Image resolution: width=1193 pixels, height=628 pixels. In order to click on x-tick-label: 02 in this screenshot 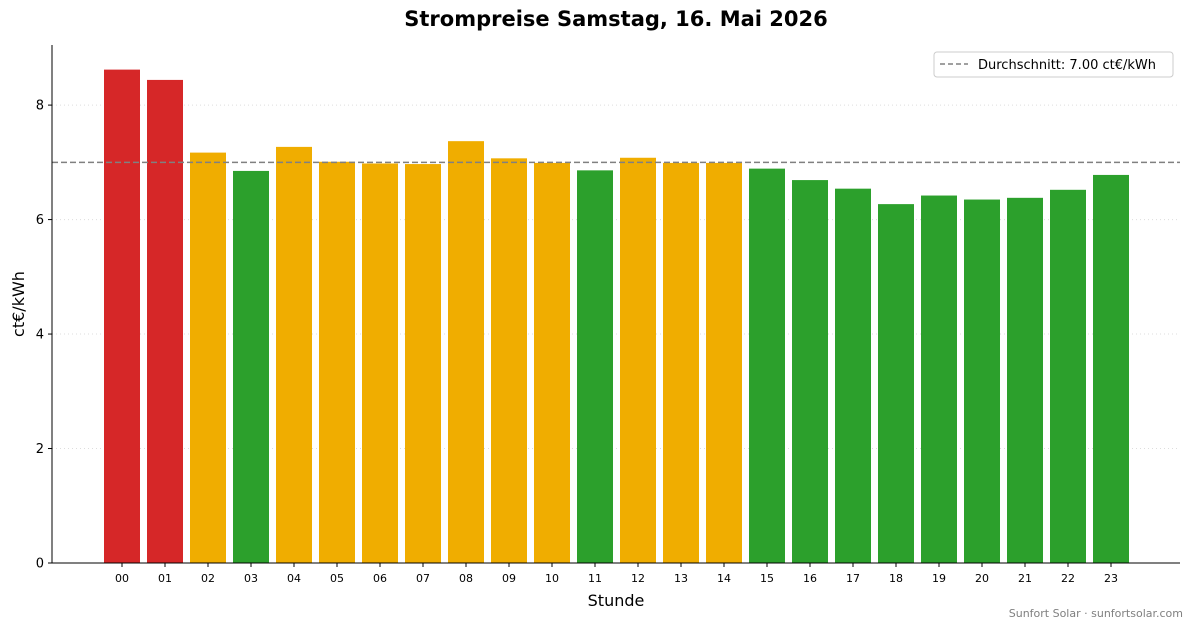, I will do `click(208, 578)`.